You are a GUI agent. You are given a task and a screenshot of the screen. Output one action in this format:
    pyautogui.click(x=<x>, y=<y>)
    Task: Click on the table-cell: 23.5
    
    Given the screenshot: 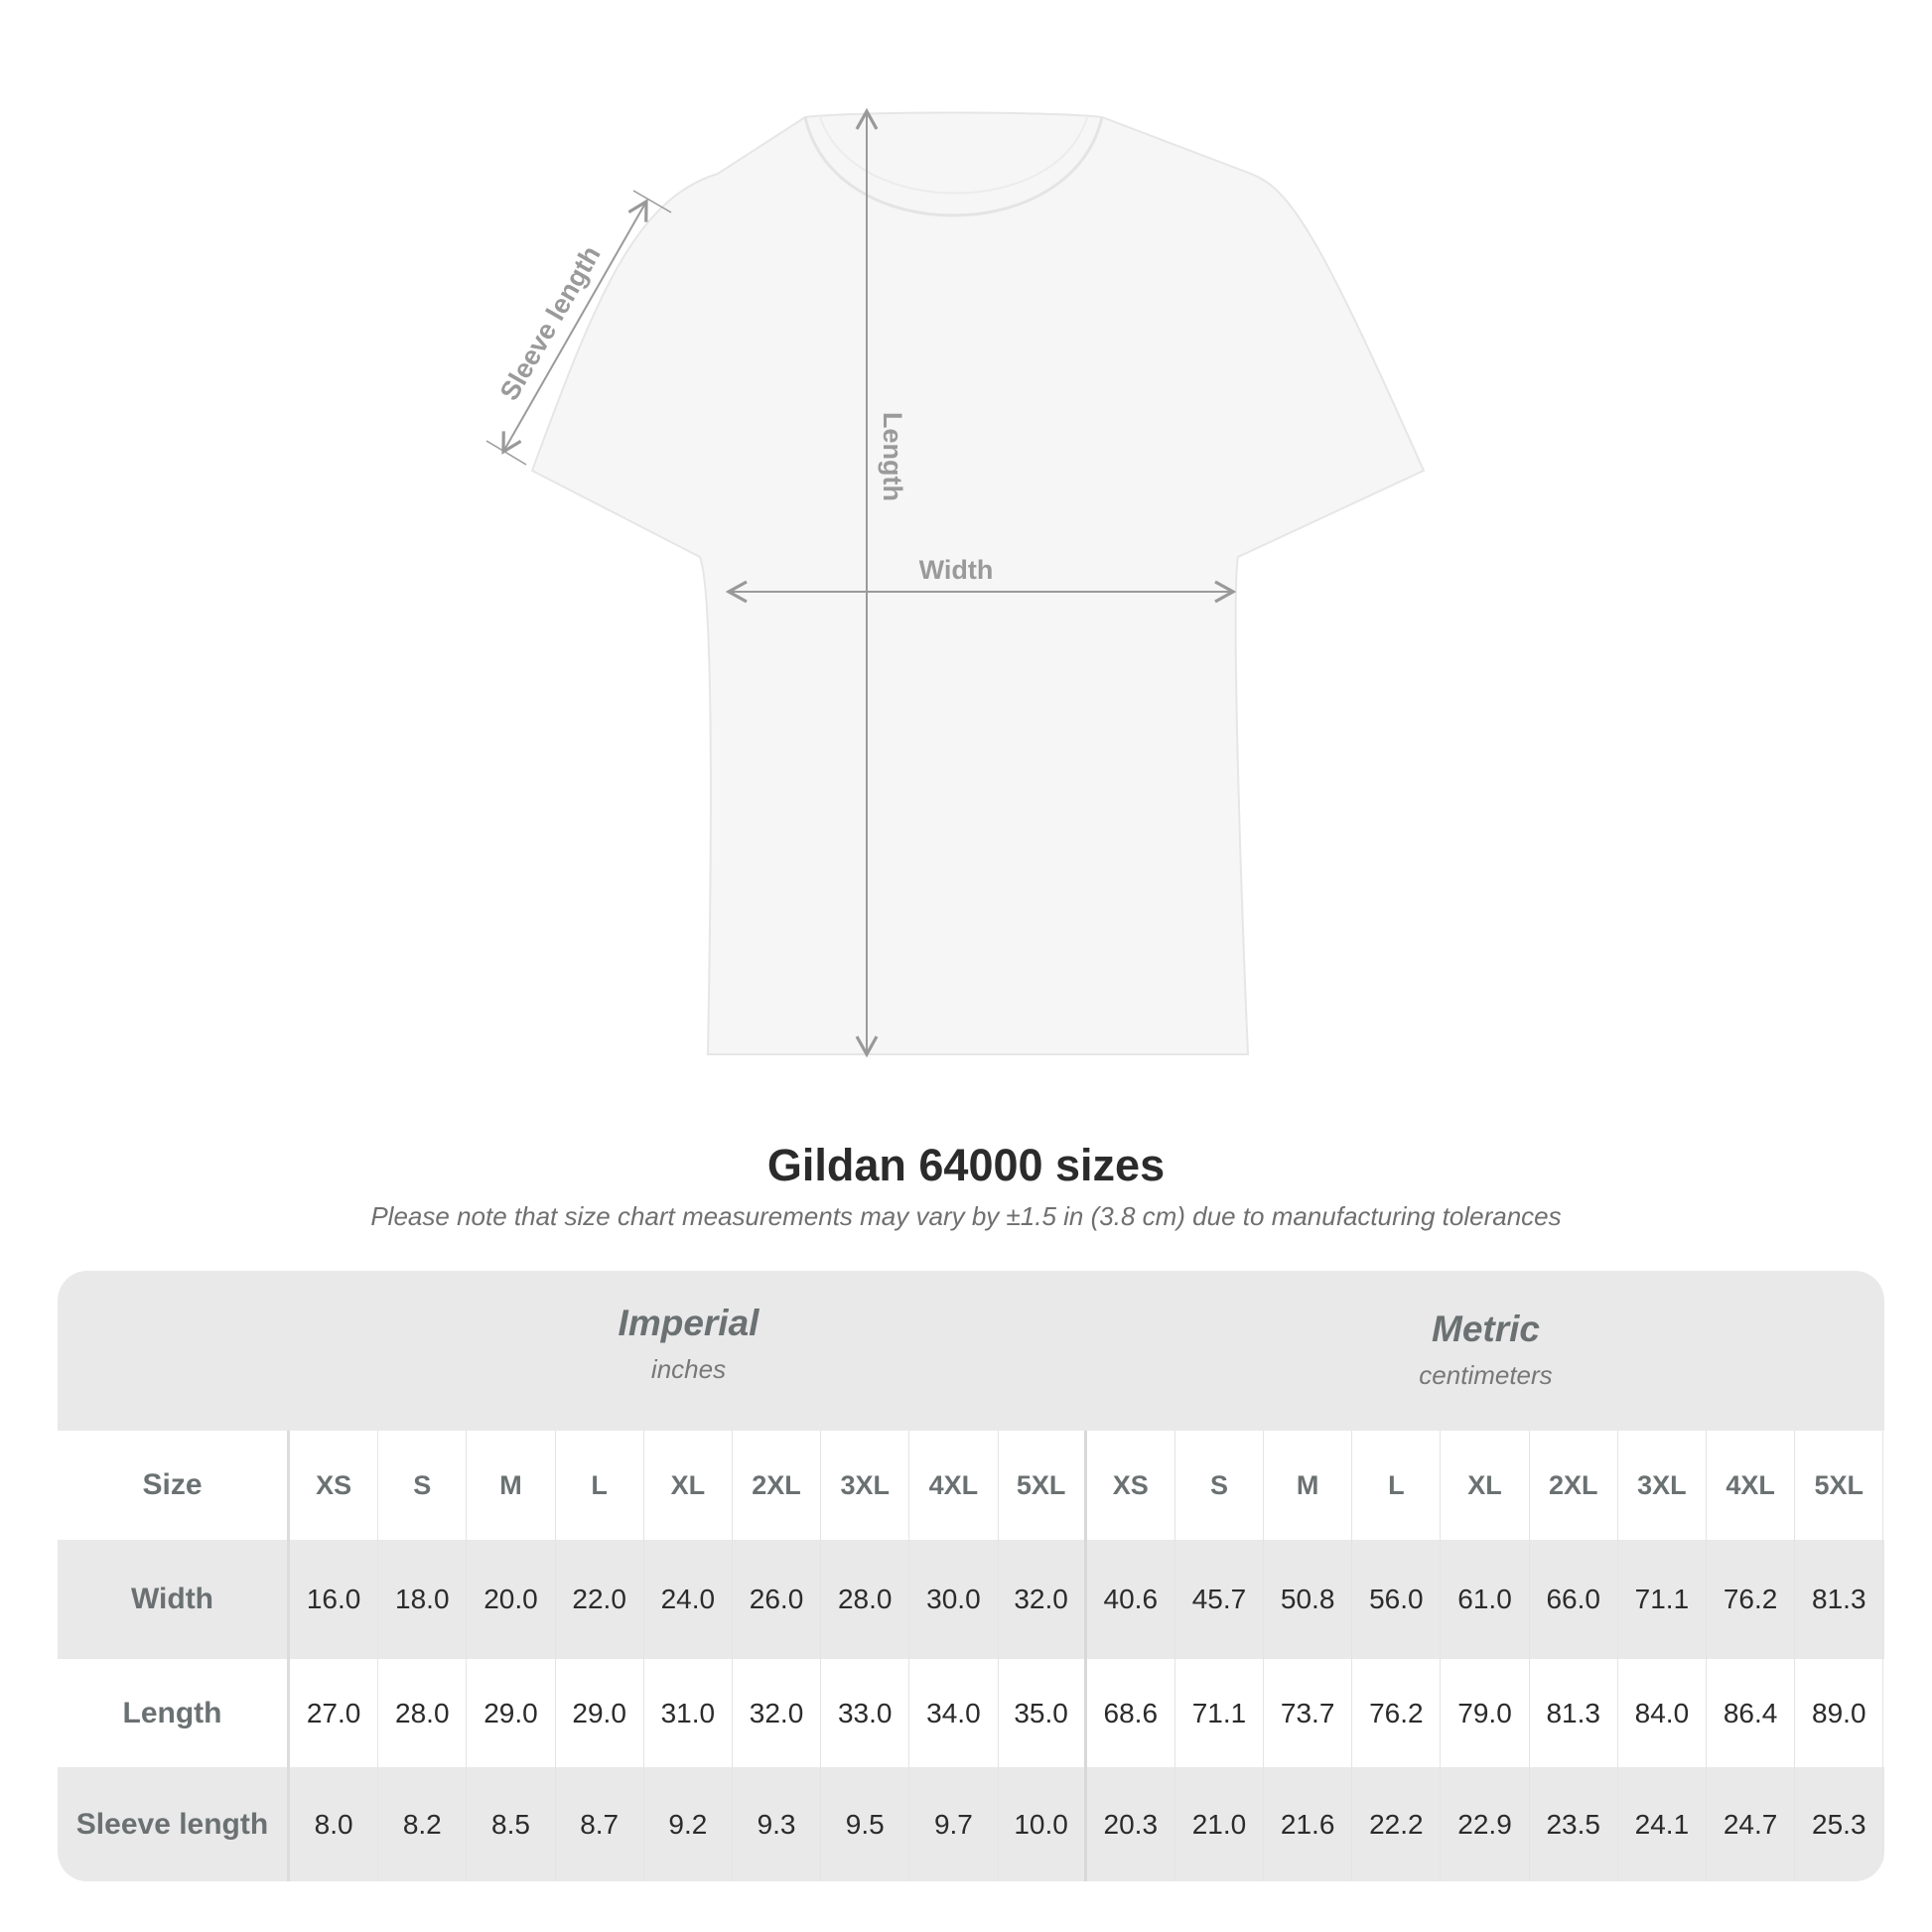 What is the action you would take?
    pyautogui.click(x=1574, y=1824)
    